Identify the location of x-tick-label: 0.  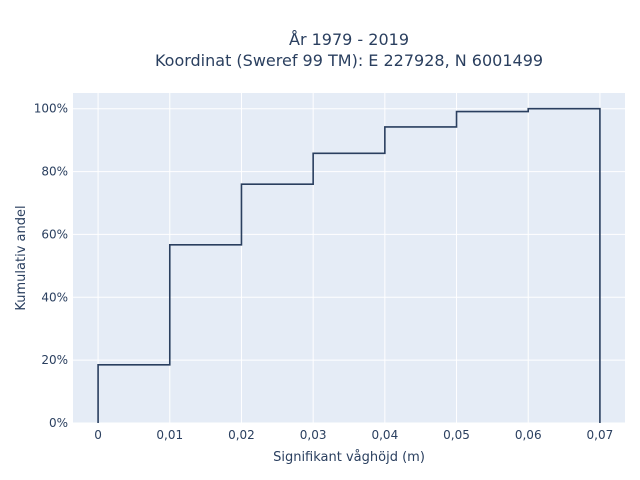
(98, 435).